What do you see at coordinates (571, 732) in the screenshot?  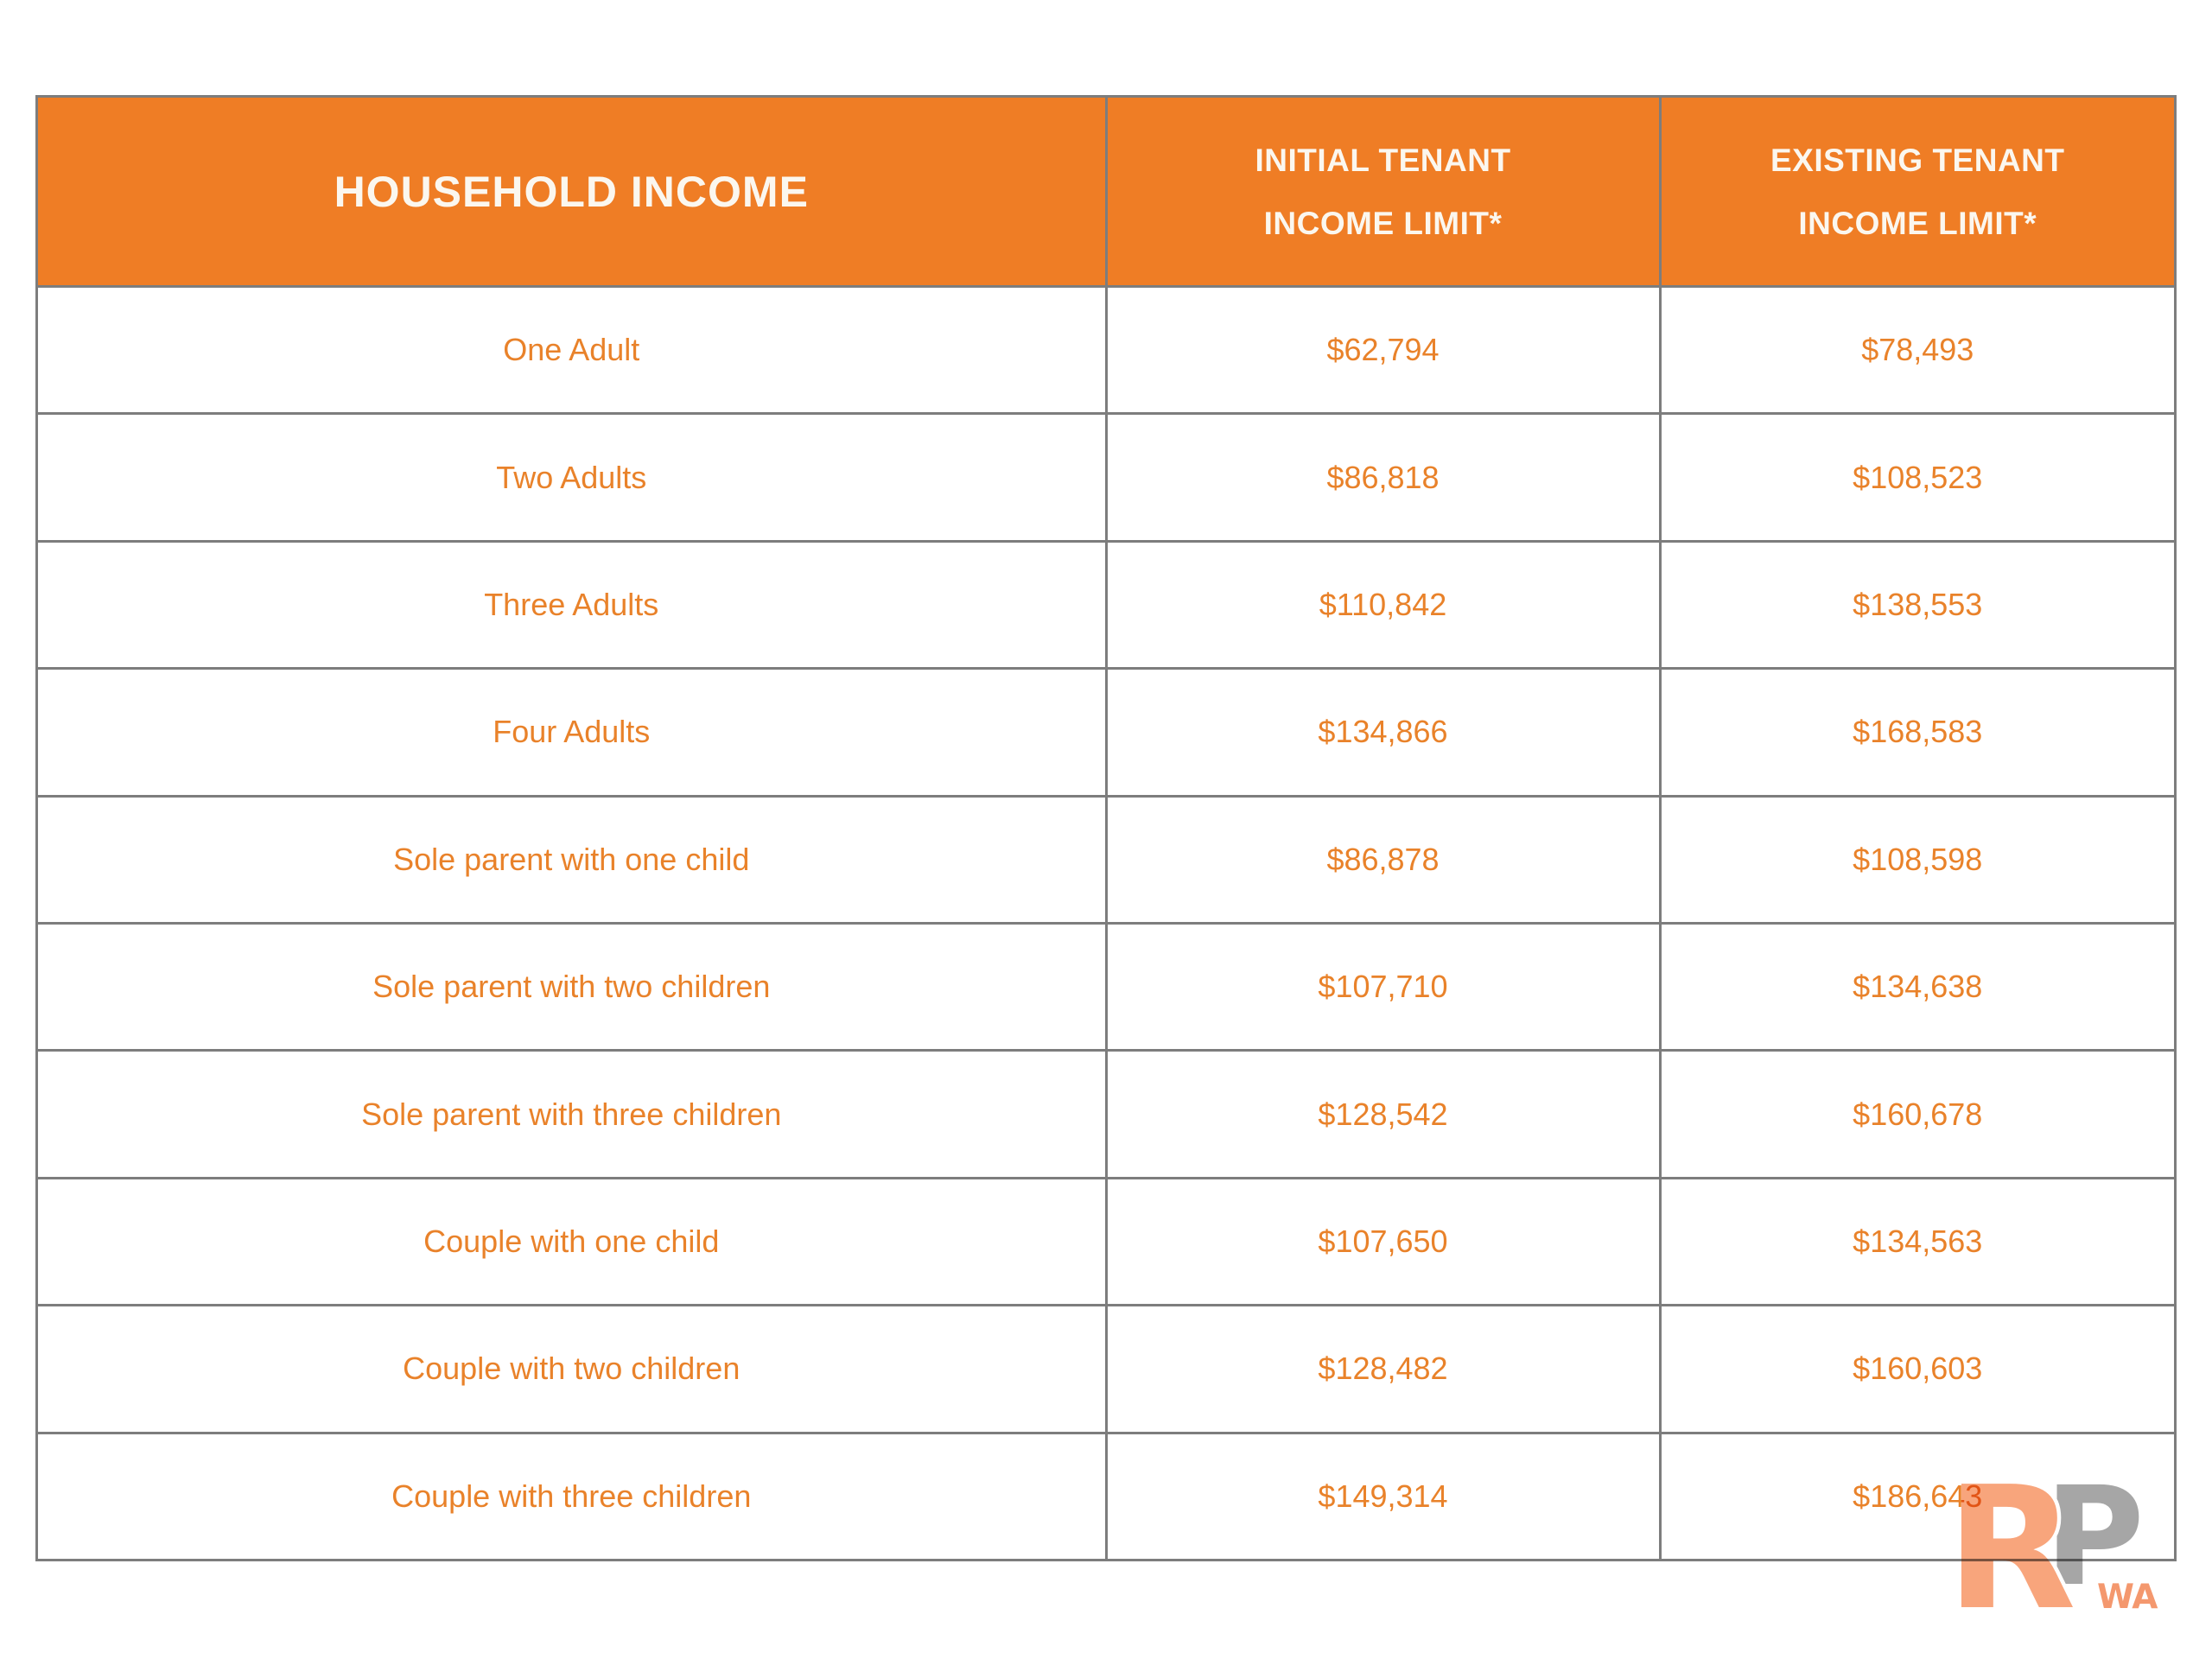 I see `household-type-cell: Four Adults` at bounding box center [571, 732].